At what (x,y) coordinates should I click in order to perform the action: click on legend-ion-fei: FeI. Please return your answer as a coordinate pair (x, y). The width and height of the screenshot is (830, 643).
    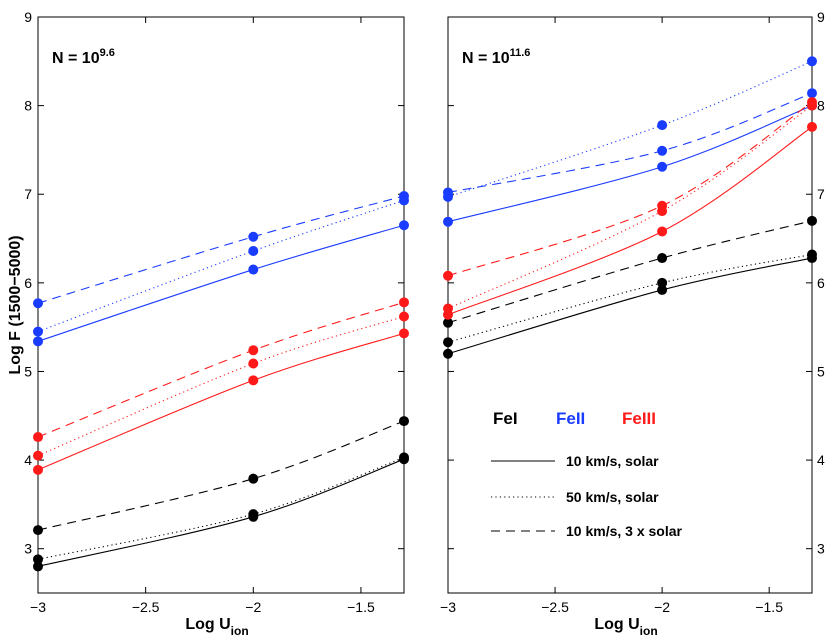
    Looking at the image, I should click on (505, 418).